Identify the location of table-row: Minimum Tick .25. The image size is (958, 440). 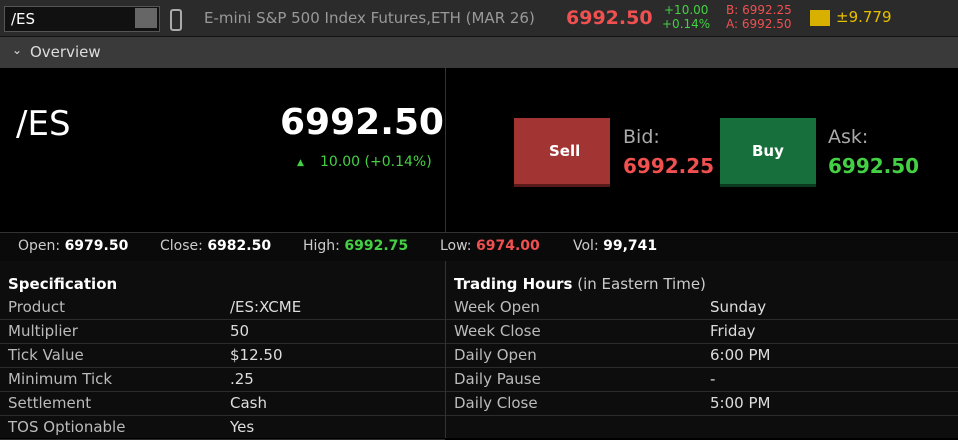
(222, 379).